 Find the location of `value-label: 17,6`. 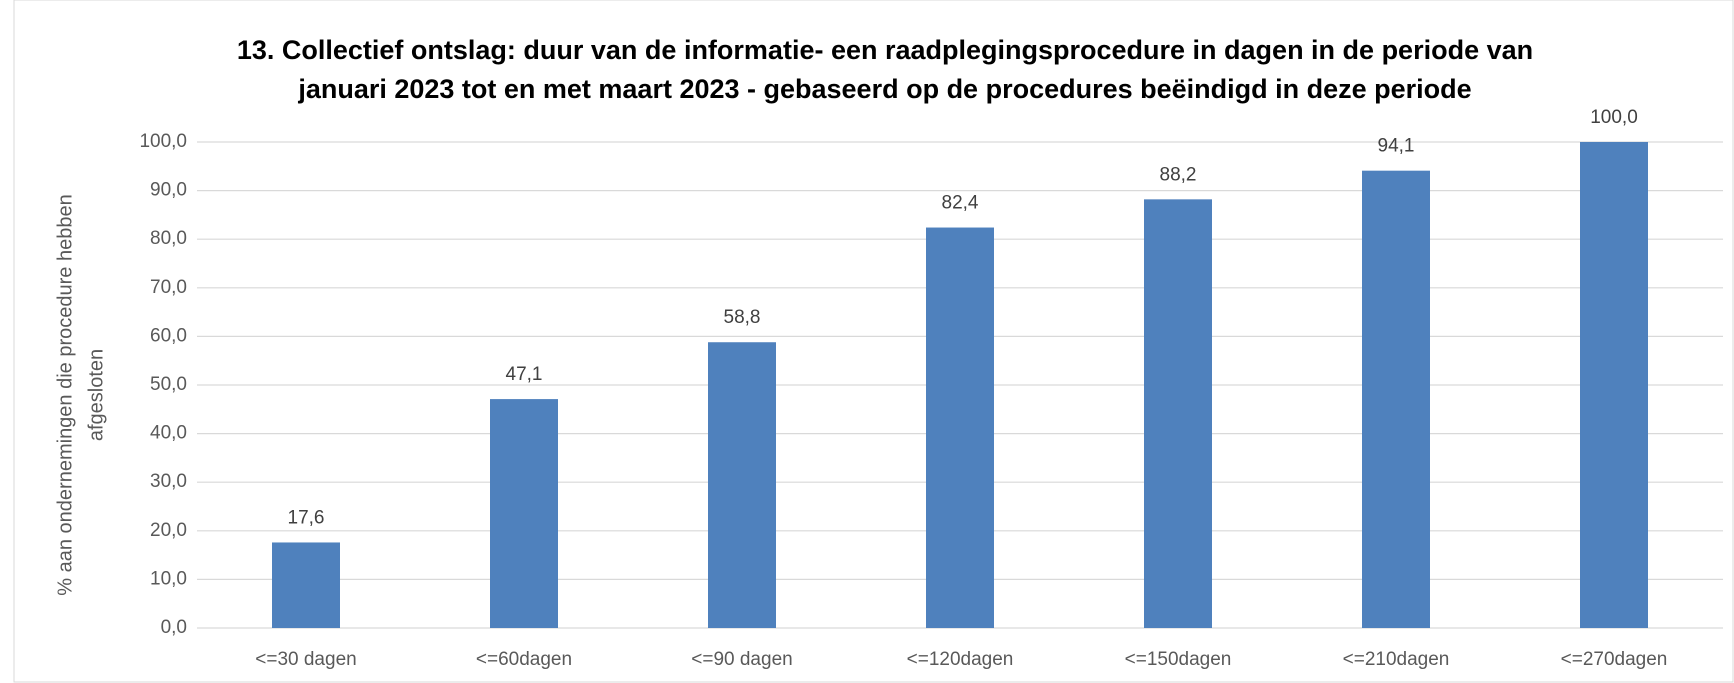

value-label: 17,6 is located at coordinates (306, 517).